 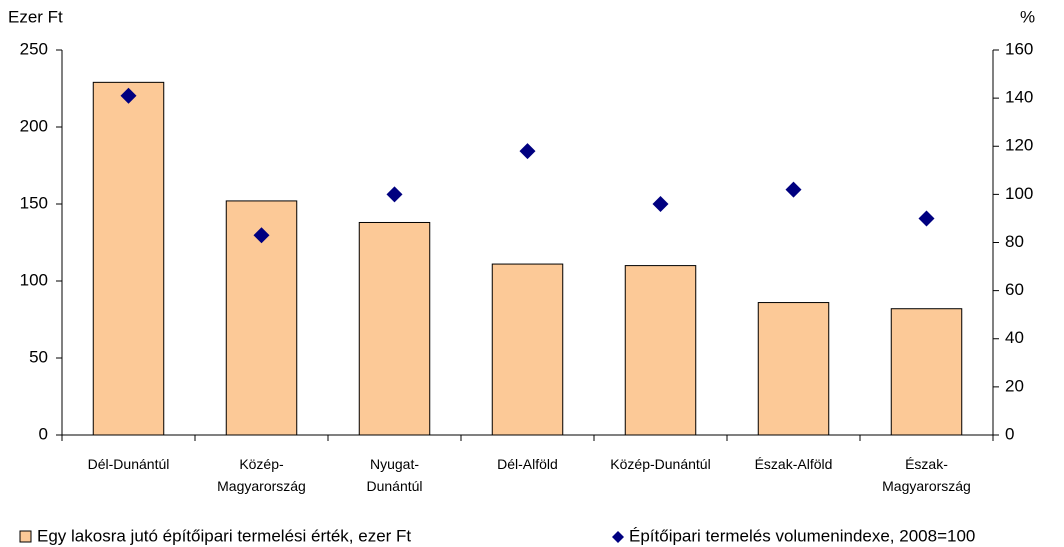 I want to click on y-tick-label: 0, so click(x=43, y=433).